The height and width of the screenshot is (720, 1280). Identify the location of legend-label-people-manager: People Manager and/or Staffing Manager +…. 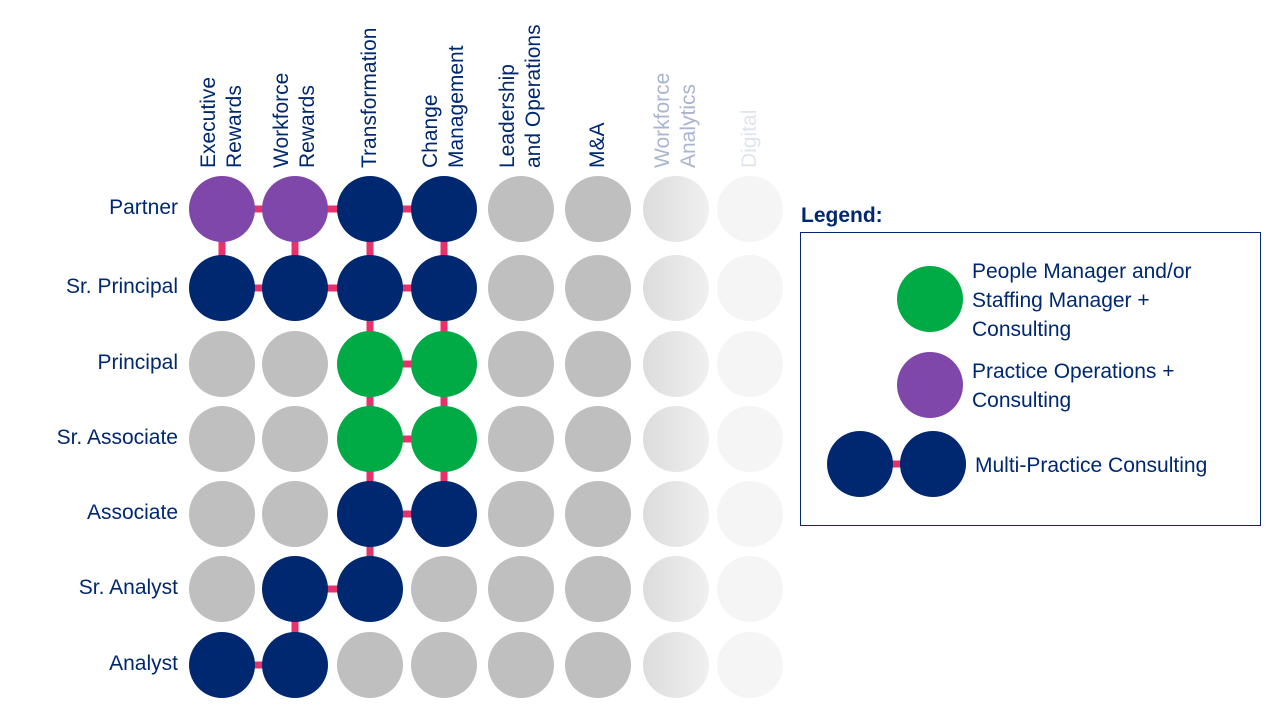
(1082, 300).